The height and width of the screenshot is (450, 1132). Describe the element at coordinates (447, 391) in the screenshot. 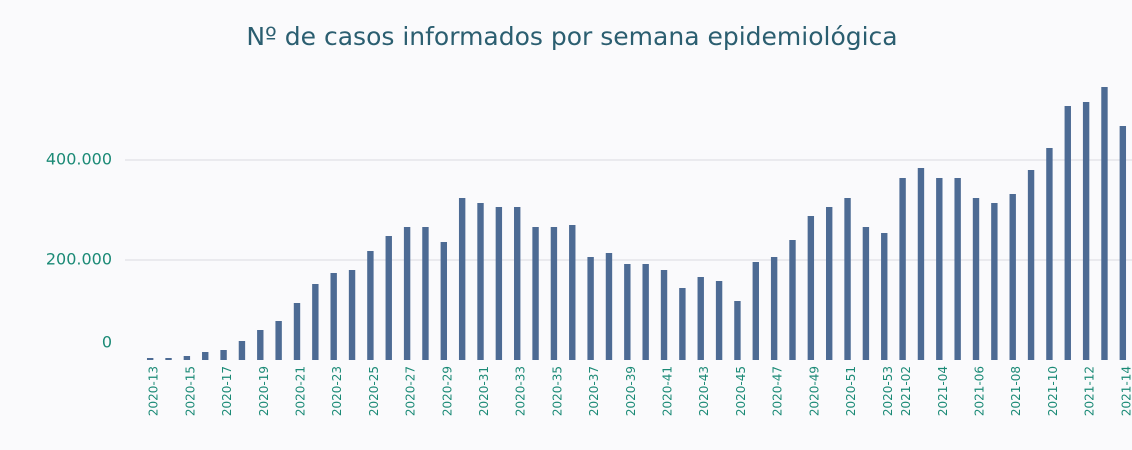

I see `x-tick-label: 2020-29` at that location.